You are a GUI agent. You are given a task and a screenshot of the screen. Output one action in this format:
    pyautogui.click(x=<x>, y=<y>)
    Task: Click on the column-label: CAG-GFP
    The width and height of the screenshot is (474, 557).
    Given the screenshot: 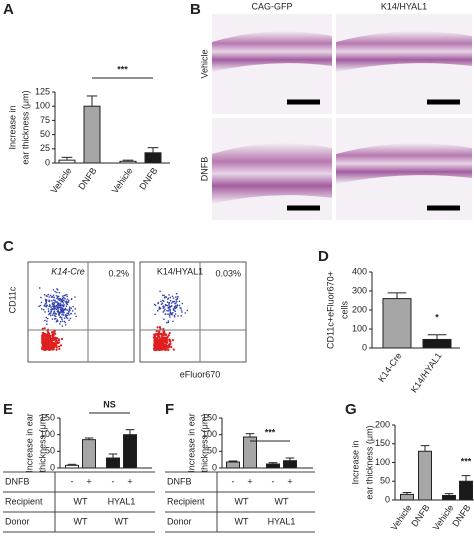 What is the action you would take?
    pyautogui.click(x=271, y=6)
    